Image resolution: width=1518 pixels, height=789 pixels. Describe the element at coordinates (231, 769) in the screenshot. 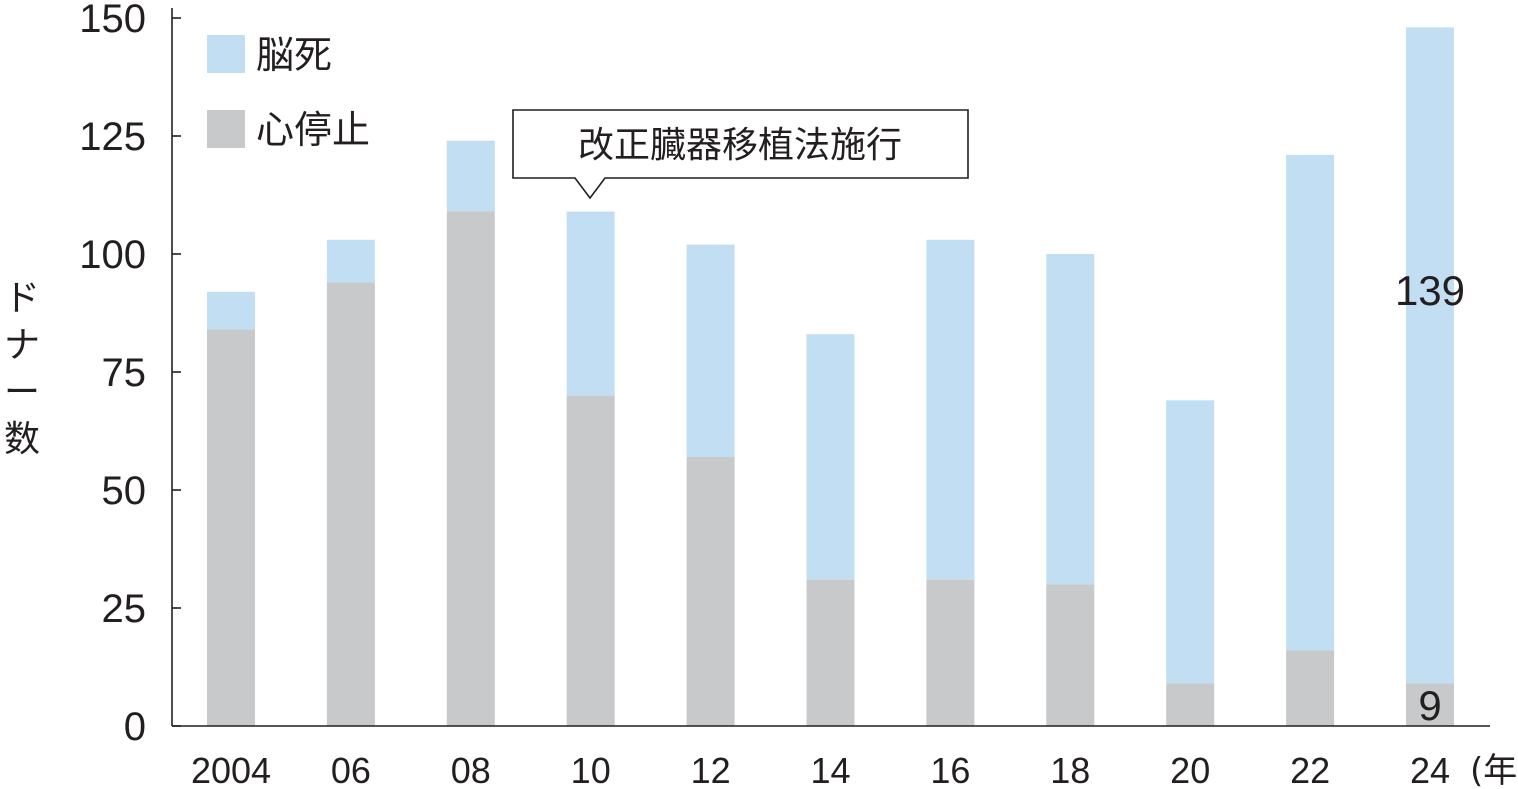

I see `x-tick-label-2004: 2004` at that location.